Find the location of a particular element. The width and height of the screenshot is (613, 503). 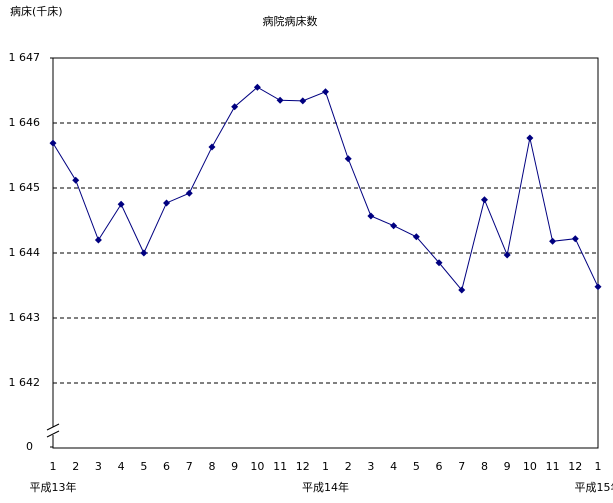

axis-break-gap is located at coordinates (53, 431).